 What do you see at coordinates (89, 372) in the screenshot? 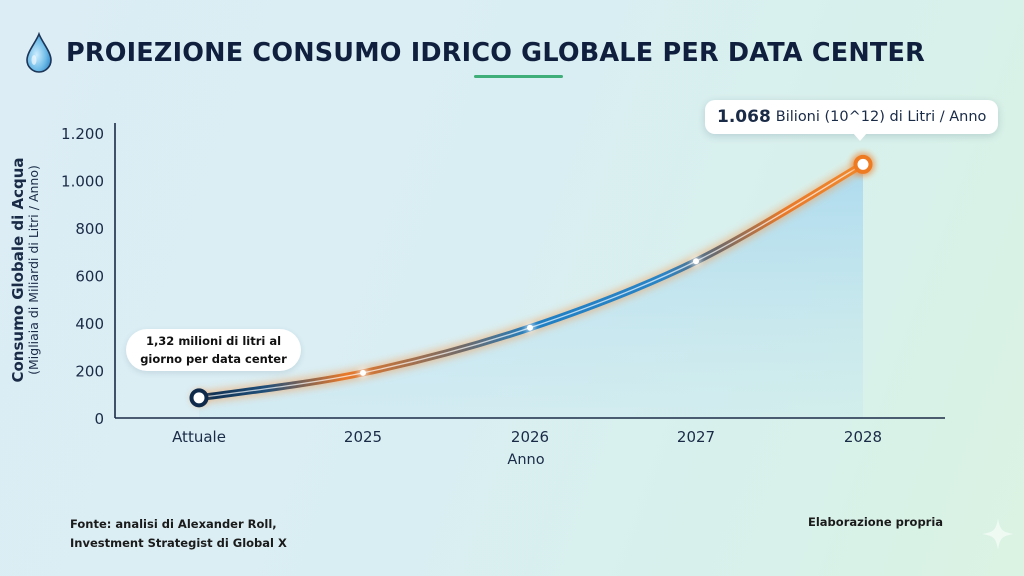
I see `y-tick-label: 200` at bounding box center [89, 372].